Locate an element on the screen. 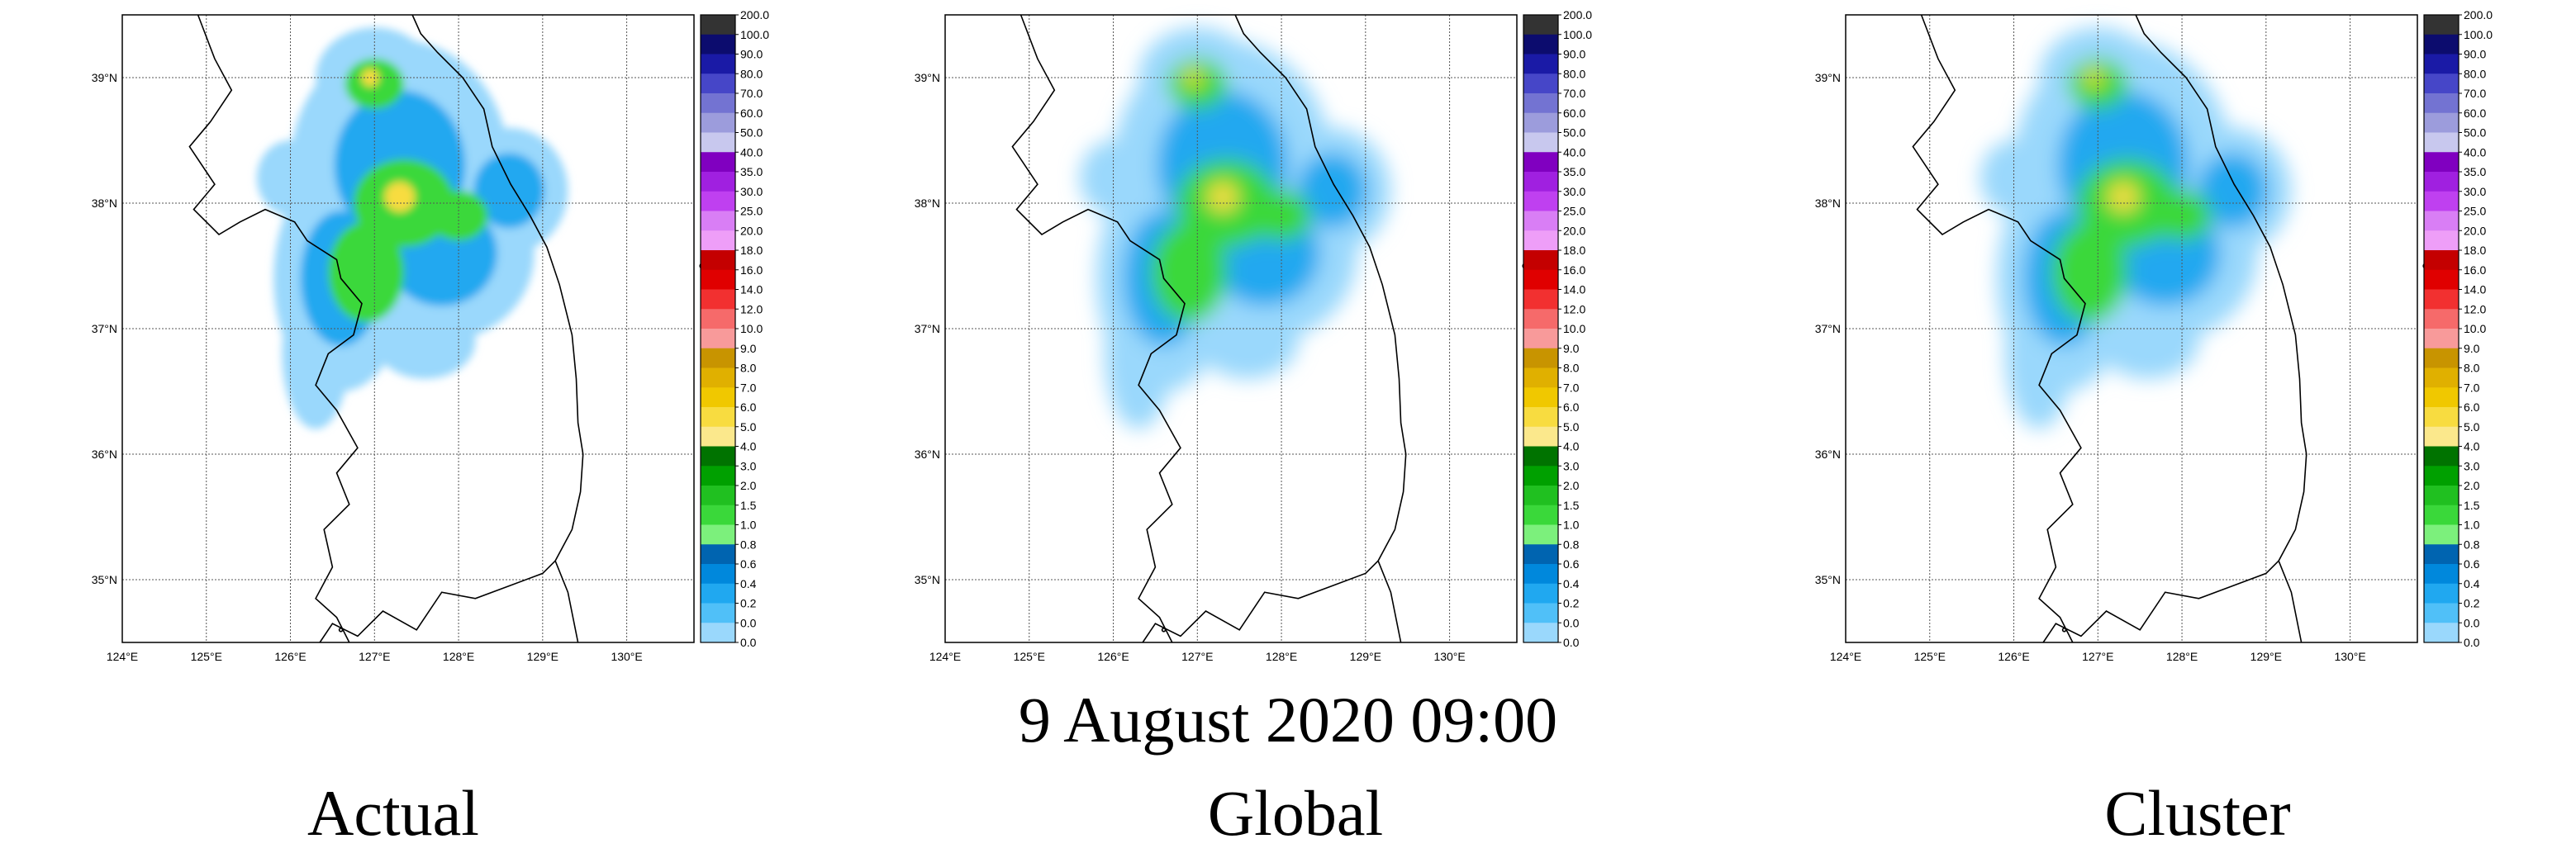 The width and height of the screenshot is (2576, 853). colorbar-level-label: 30.0 is located at coordinates (1574, 191).